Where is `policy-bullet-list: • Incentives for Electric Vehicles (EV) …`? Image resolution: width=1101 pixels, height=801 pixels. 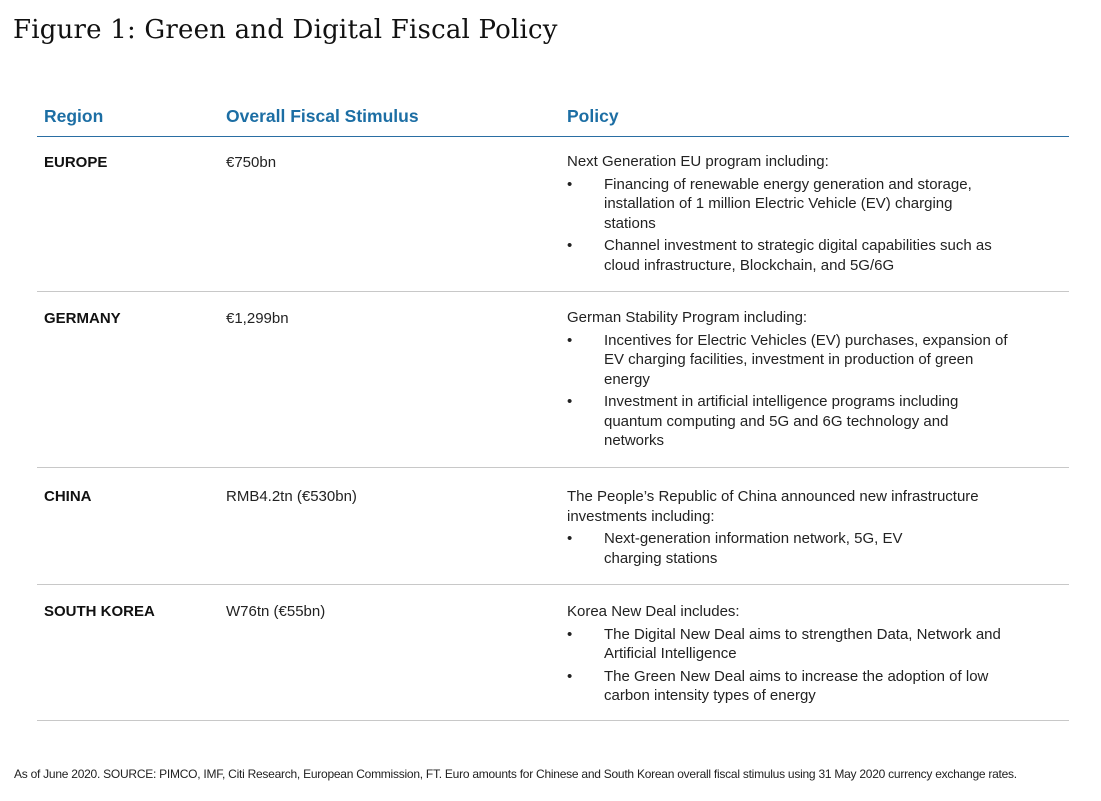 policy-bullet-list: • Incentives for Electric Vehicles (EV) … is located at coordinates (792, 391).